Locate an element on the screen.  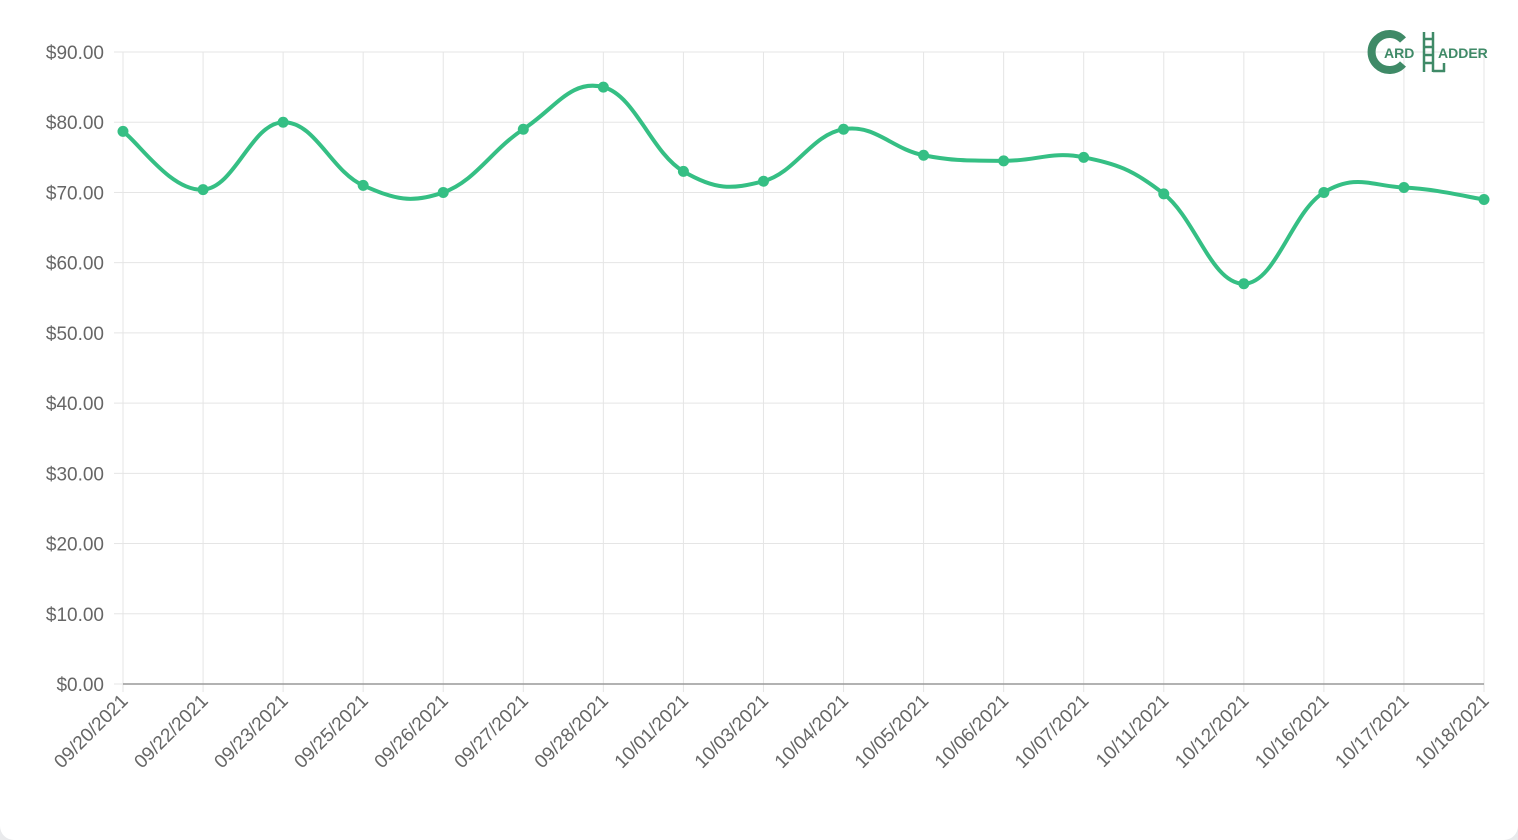
x-tick-label: 10/06/2021 is located at coordinates (972, 732).